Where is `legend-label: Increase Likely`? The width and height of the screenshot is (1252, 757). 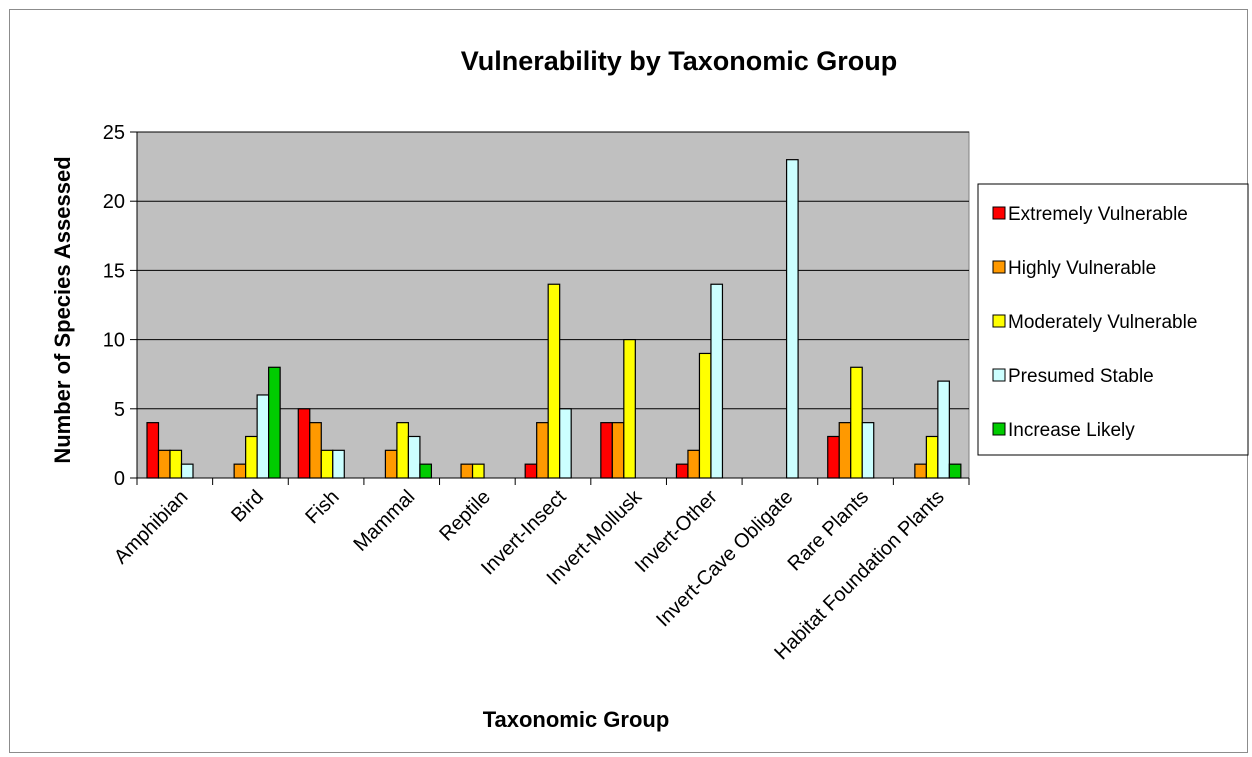 legend-label: Increase Likely is located at coordinates (1071, 430).